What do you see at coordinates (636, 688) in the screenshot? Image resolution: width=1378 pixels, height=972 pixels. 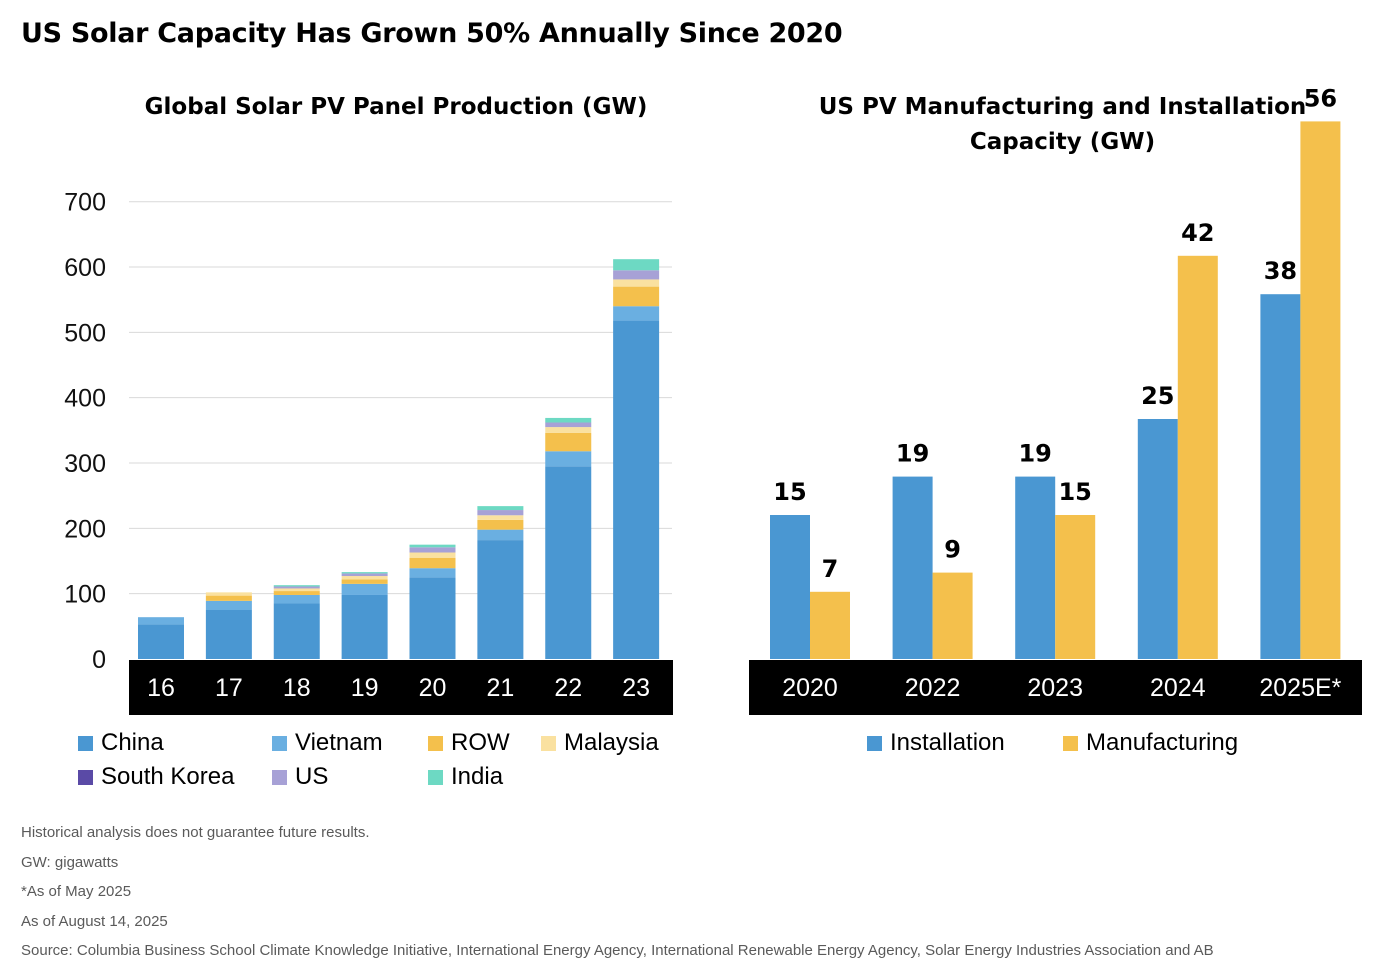 I see `x-tick-label: 23` at bounding box center [636, 688].